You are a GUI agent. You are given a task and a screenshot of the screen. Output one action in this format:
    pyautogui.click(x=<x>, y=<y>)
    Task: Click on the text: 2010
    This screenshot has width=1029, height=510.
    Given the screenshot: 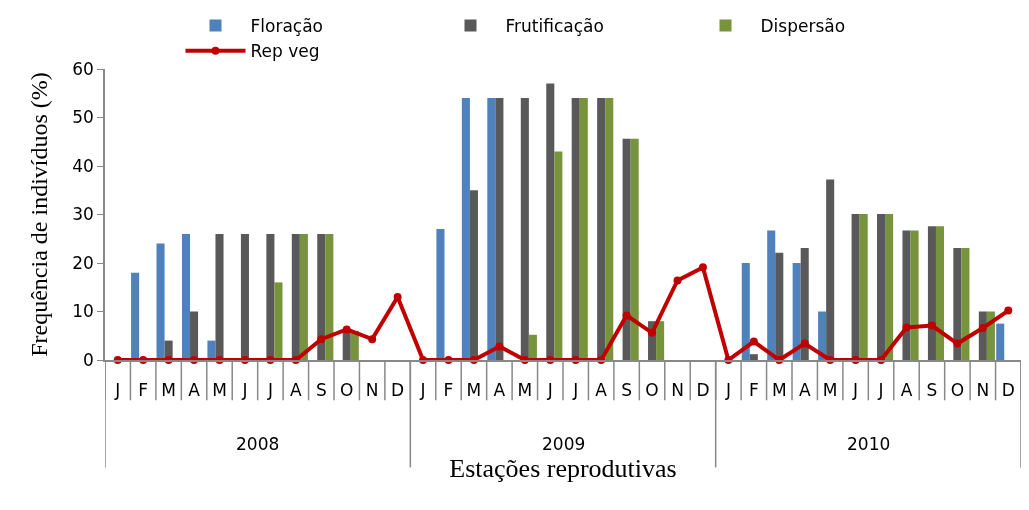 What is the action you would take?
    pyautogui.click(x=869, y=444)
    